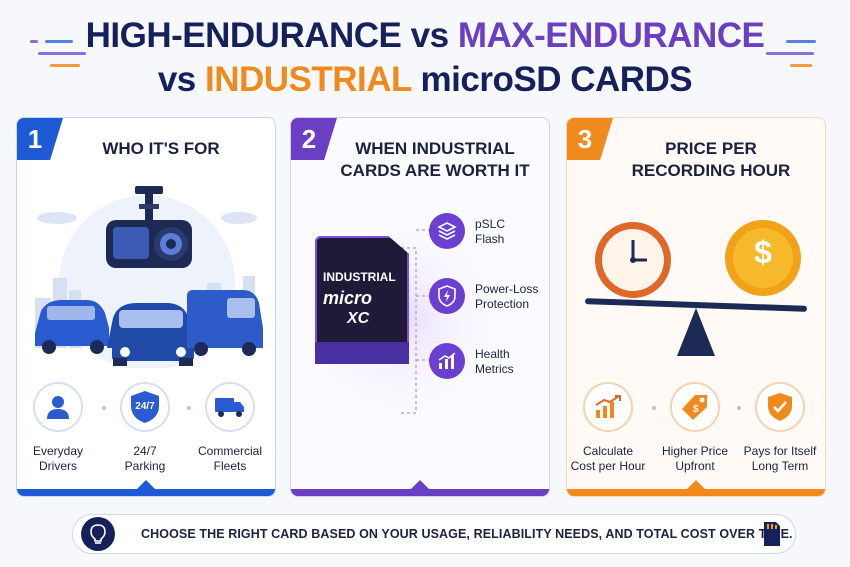 The image size is (850, 567). I want to click on dollar-coin-icon, so click(763, 258).